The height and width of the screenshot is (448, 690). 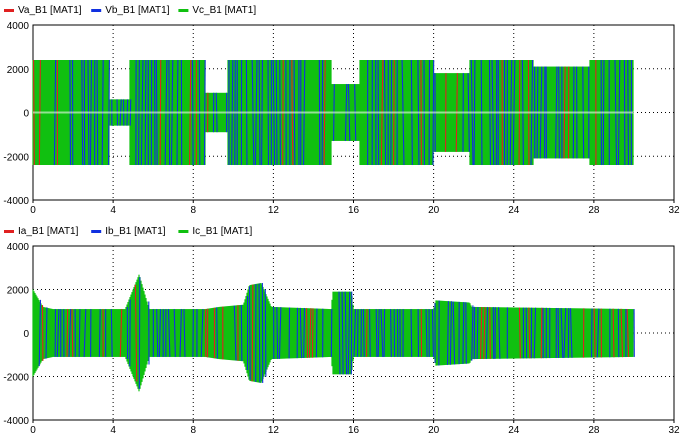 I want to click on legend-label: Vc_B1 [MAT1], so click(x=224, y=10).